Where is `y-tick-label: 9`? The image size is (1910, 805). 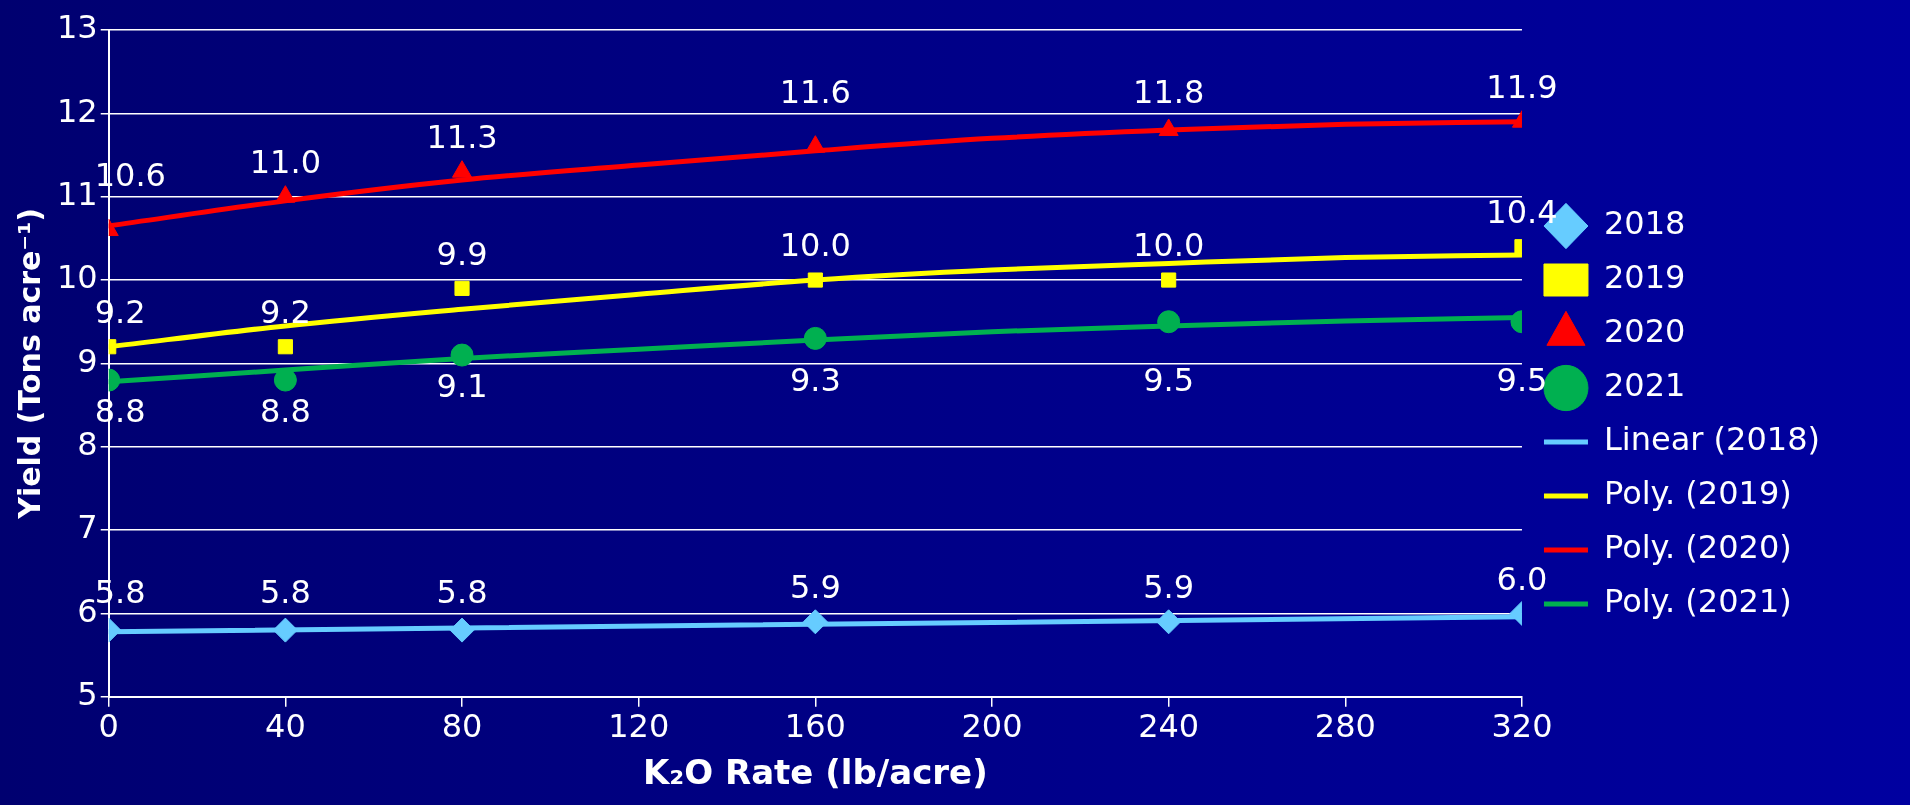
y-tick-label: 9 is located at coordinates (87, 360).